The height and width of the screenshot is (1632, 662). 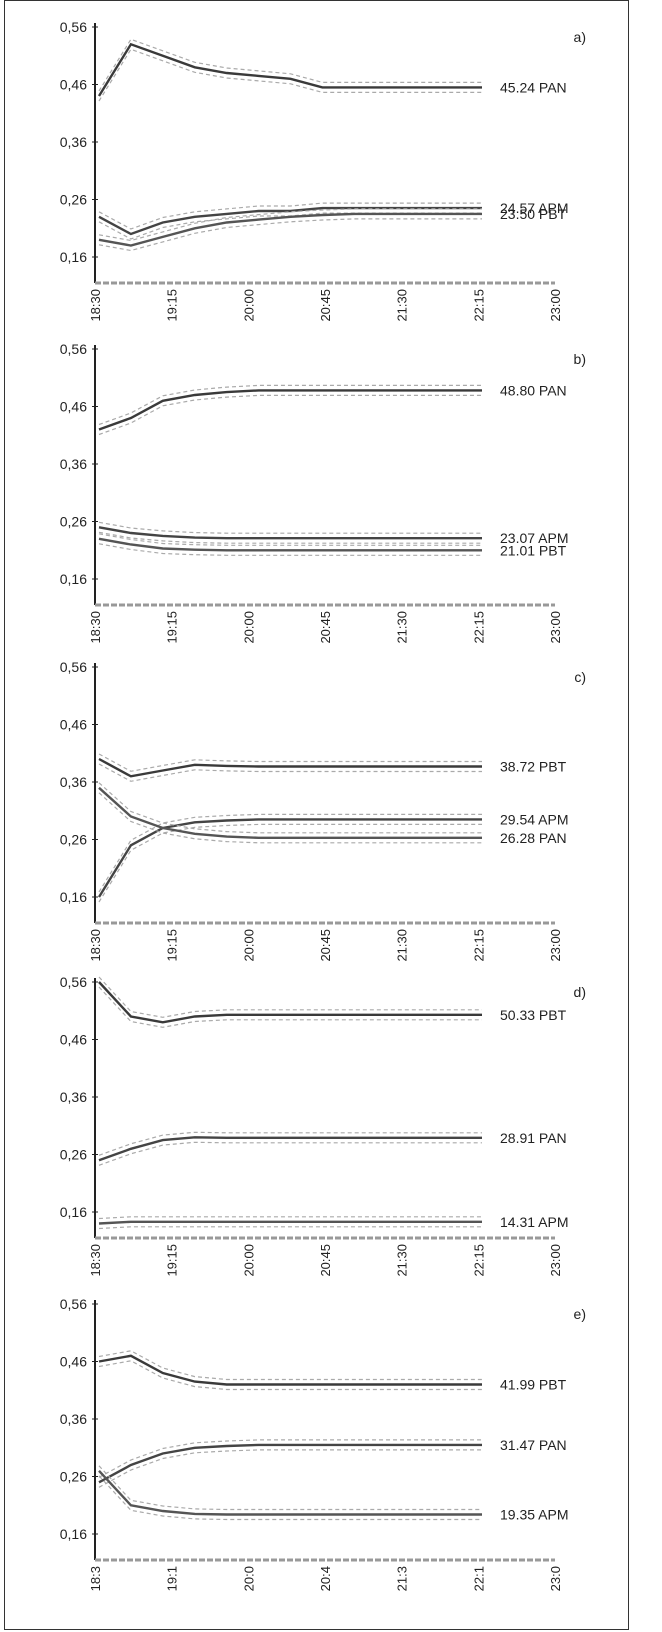 What do you see at coordinates (533, 1445) in the screenshot?
I see `series-label: 31.47 PAN` at bounding box center [533, 1445].